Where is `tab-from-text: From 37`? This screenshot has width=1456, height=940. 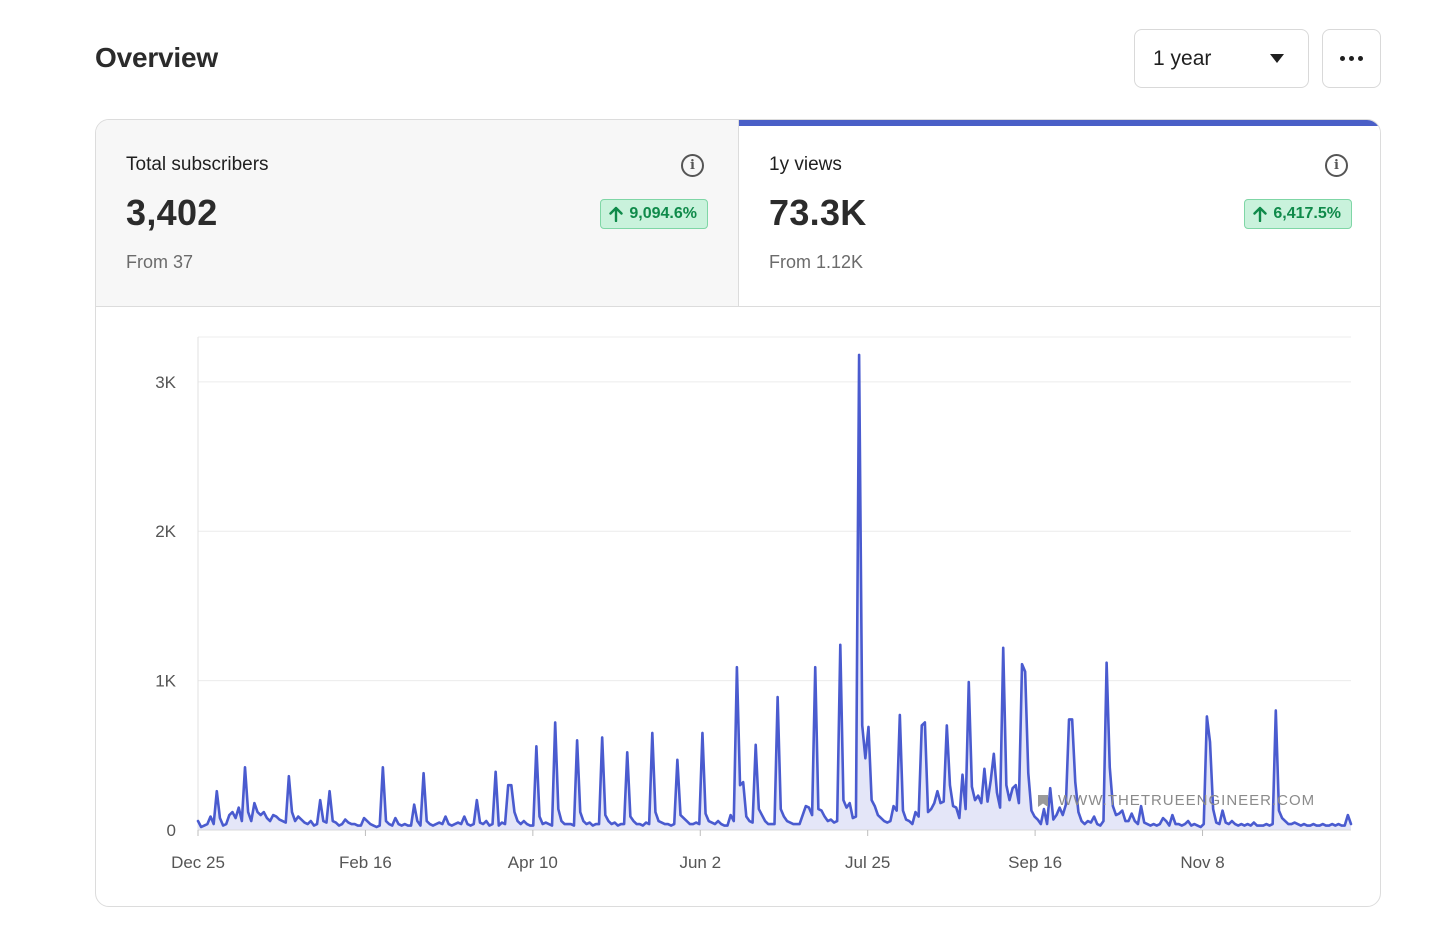
tab-from-text: From 37 is located at coordinates (160, 262).